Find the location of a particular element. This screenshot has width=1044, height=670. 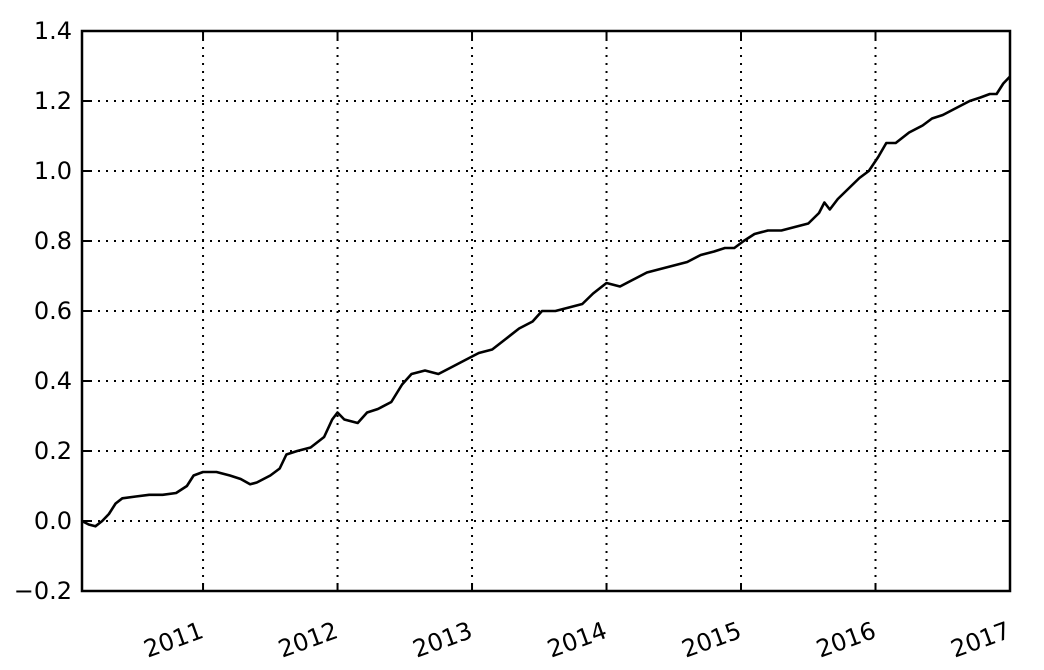

y-tick-label: 1.2 is located at coordinates (53, 101).